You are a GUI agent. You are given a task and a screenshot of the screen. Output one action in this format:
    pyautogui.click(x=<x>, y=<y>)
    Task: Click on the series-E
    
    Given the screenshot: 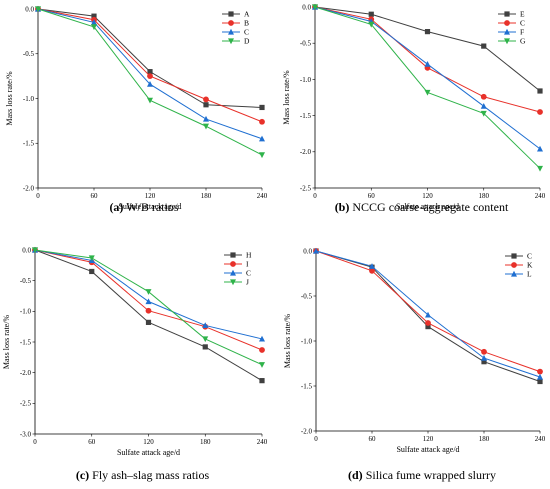 What is the action you would take?
    pyautogui.click(x=427, y=49)
    